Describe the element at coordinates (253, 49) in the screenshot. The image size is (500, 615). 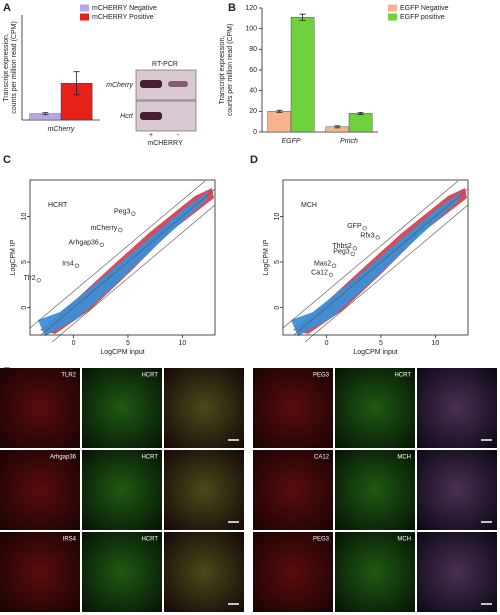
I see `y-tick-label: 80` at that location.